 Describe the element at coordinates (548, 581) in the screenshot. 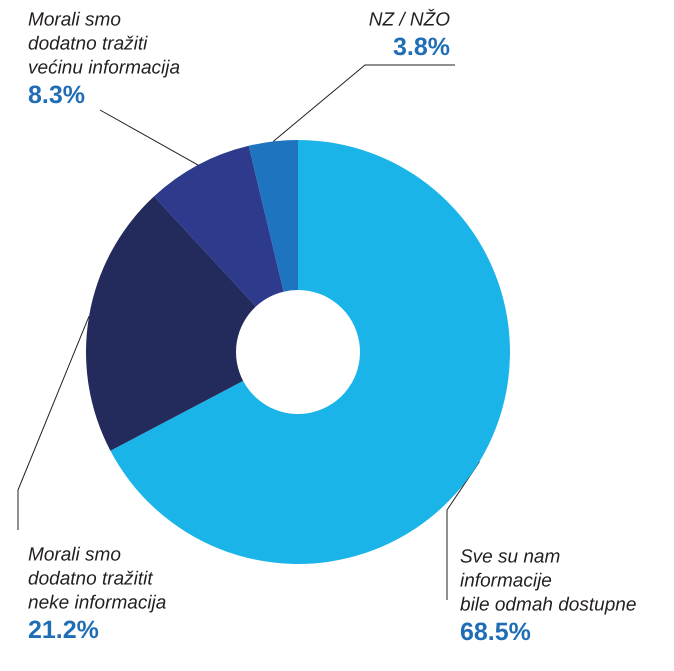

I see `slice-label: Sve su nam informacije bile odmah dostupne` at that location.